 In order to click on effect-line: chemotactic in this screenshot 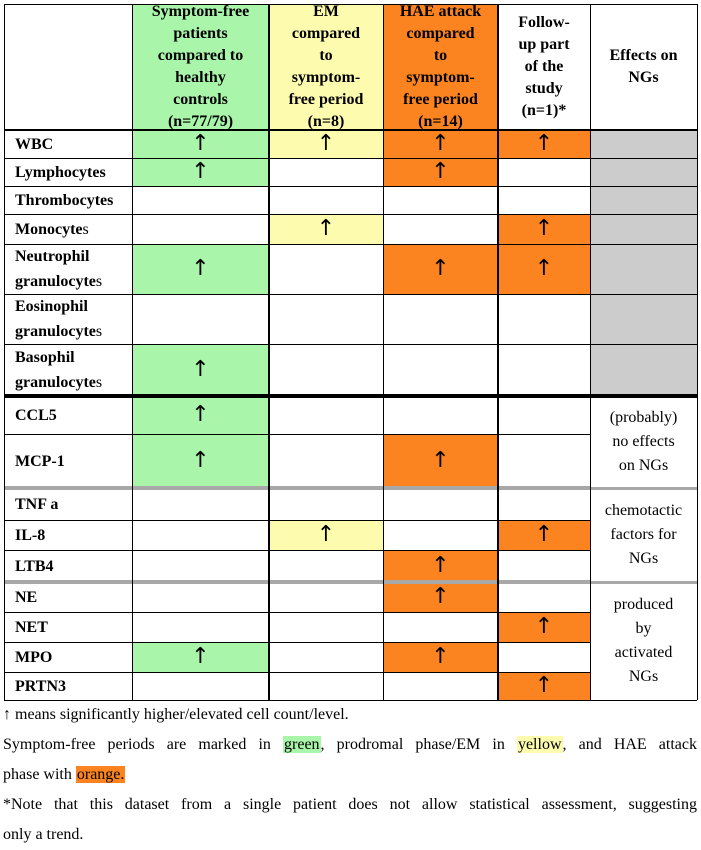, I will do `click(643, 510)`.